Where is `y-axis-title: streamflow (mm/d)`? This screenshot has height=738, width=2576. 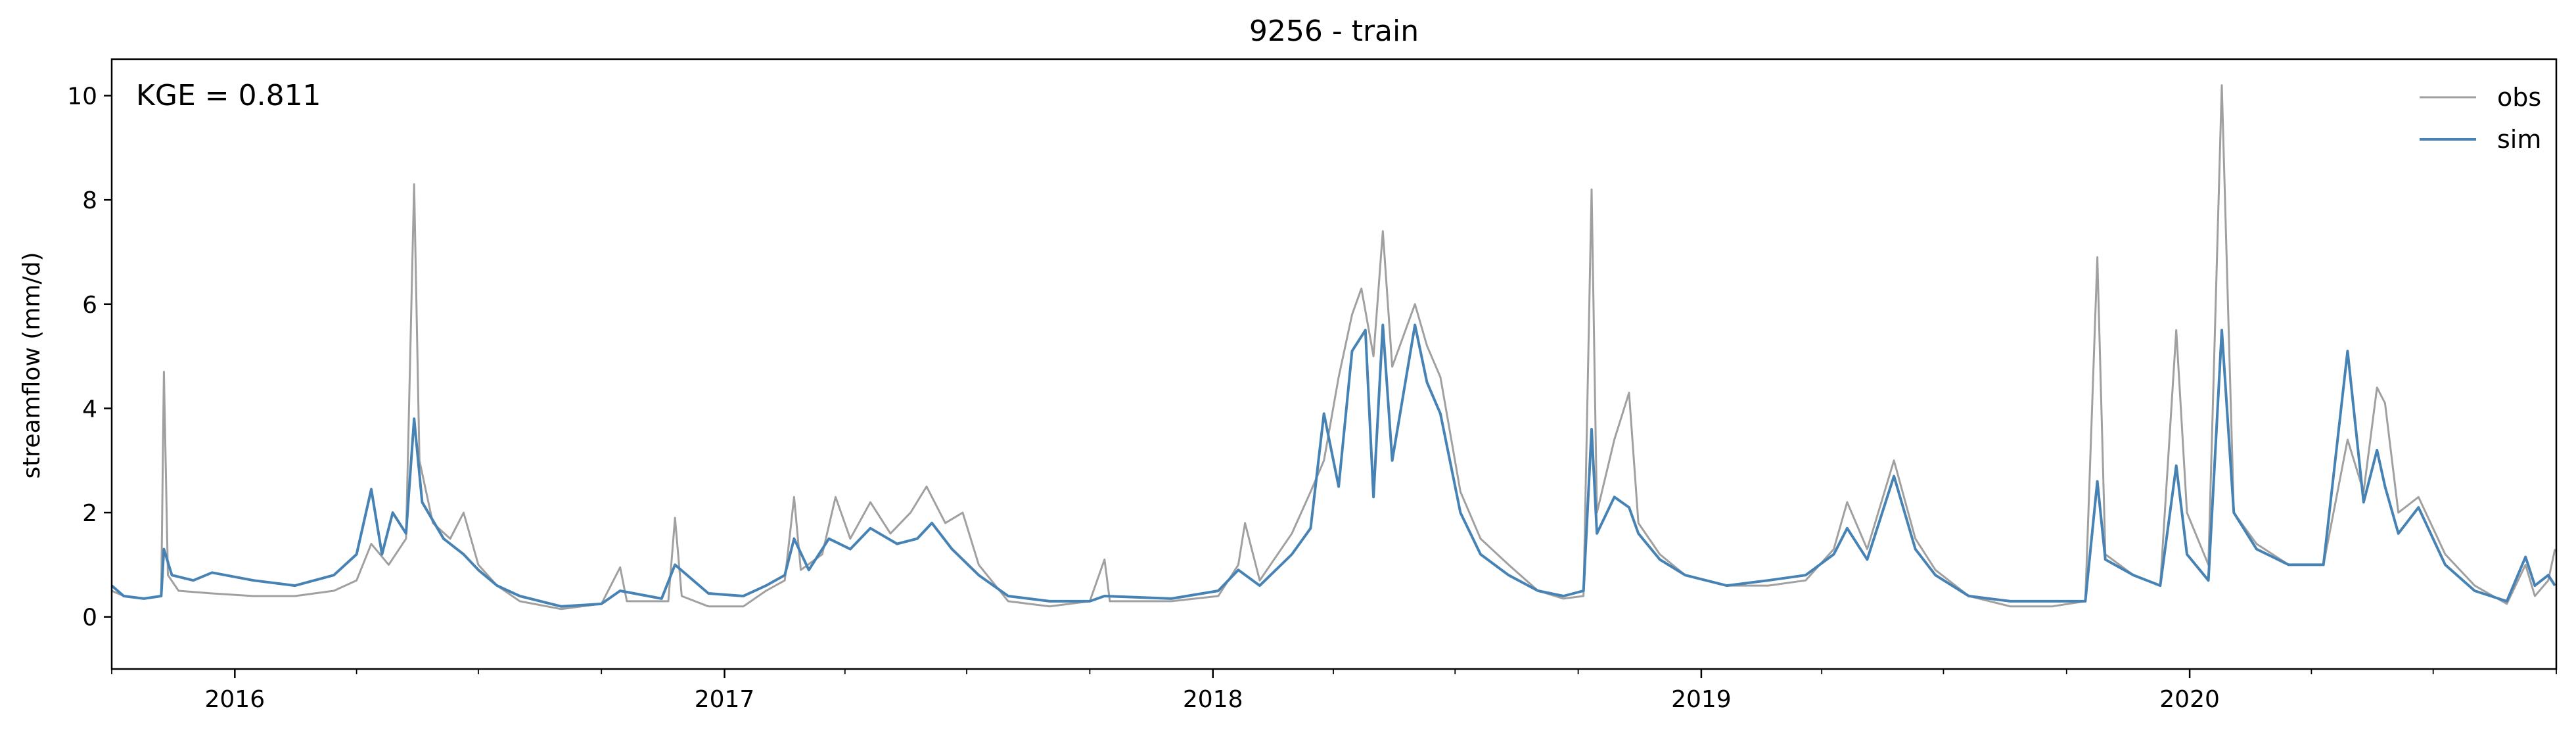 y-axis-title: streamflow (mm/d) is located at coordinates (32, 365).